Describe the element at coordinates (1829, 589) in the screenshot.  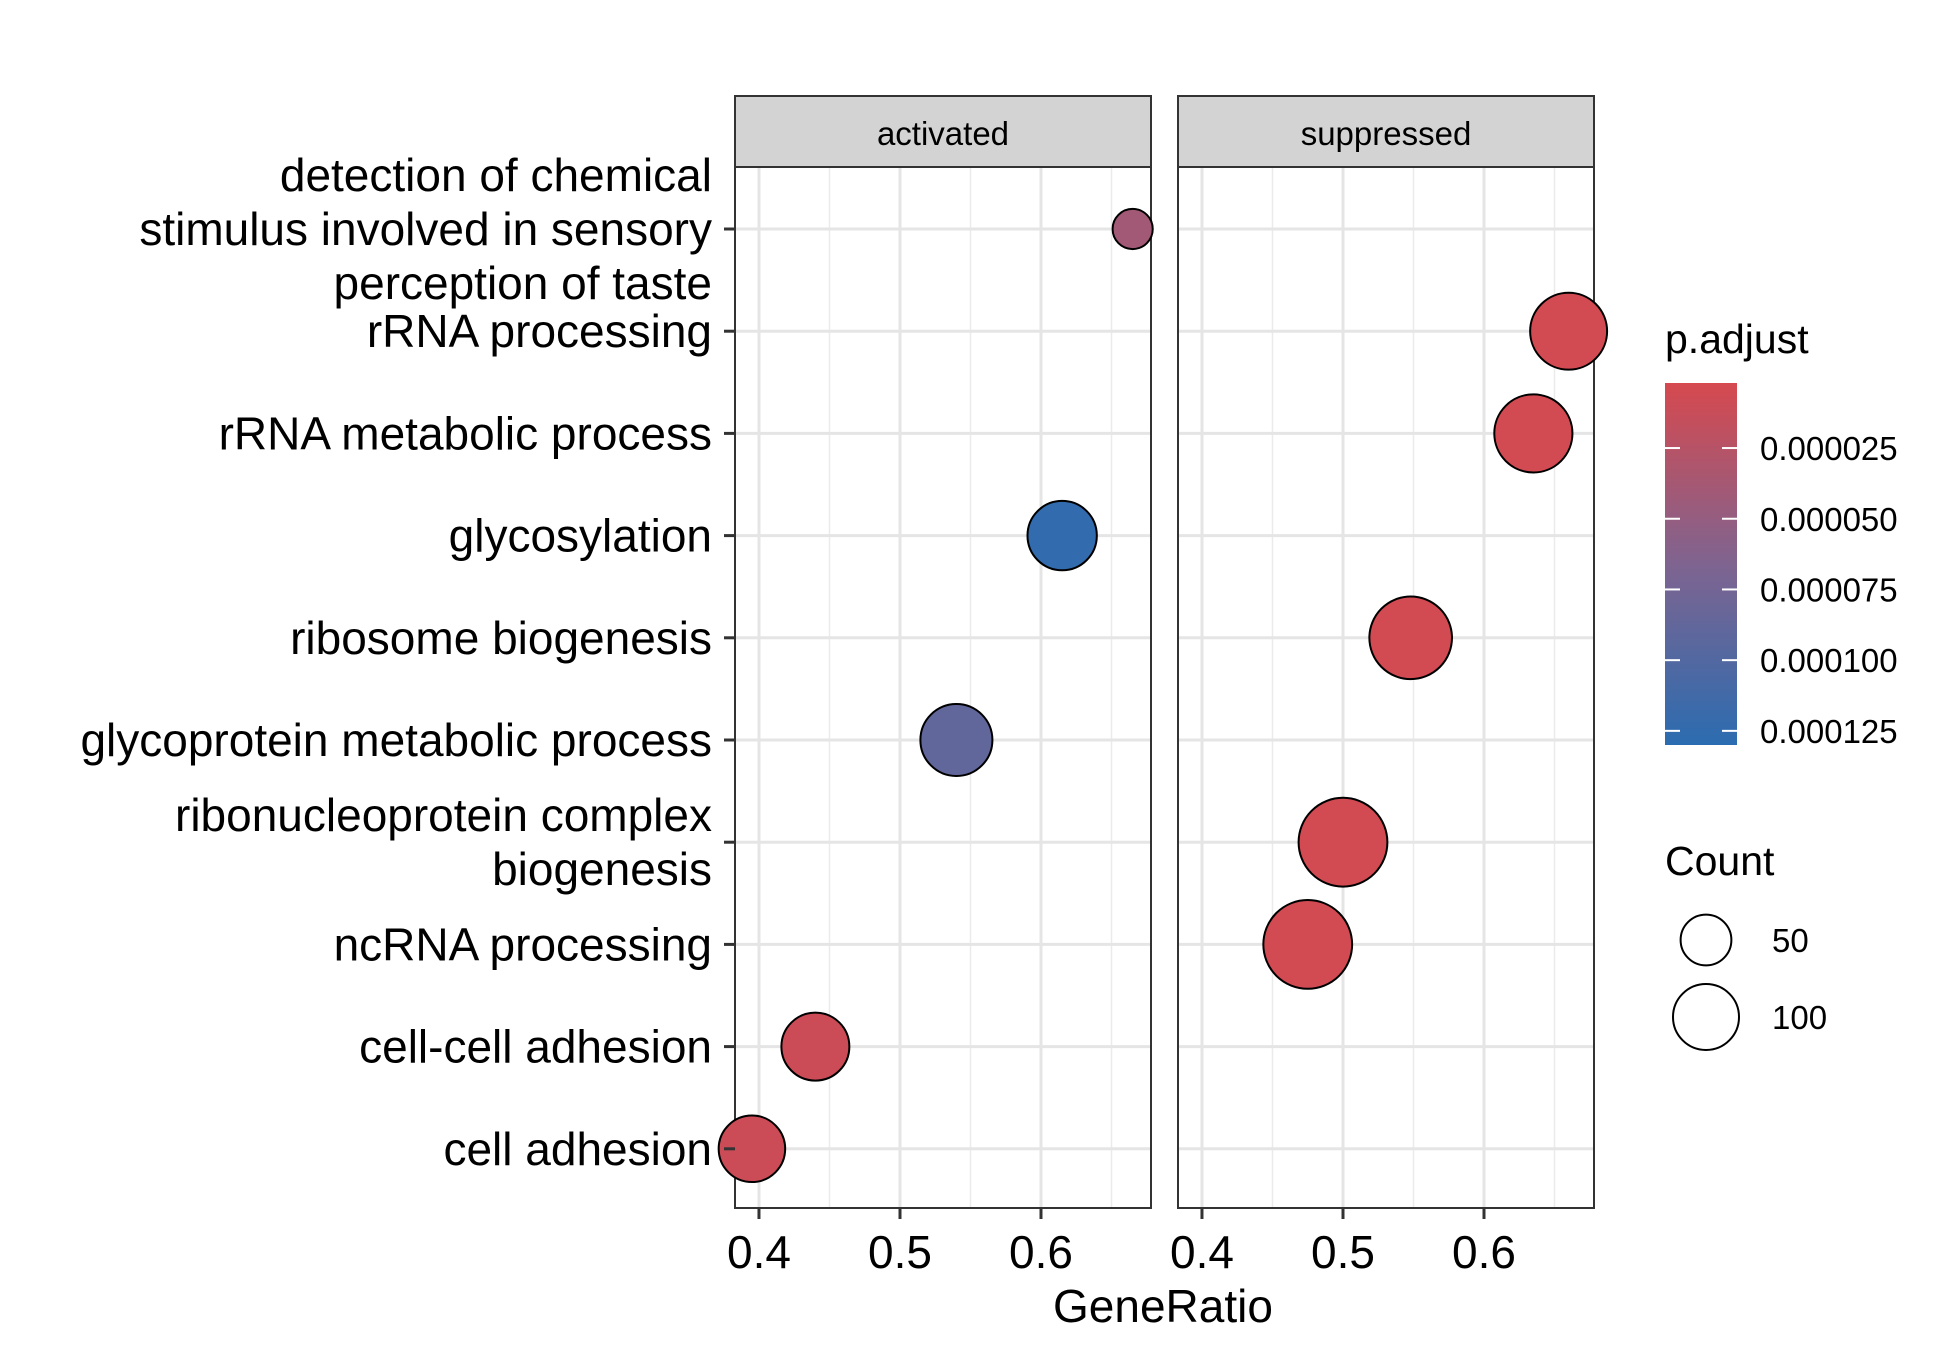
I see `color-tick-label: 0.000075` at that location.